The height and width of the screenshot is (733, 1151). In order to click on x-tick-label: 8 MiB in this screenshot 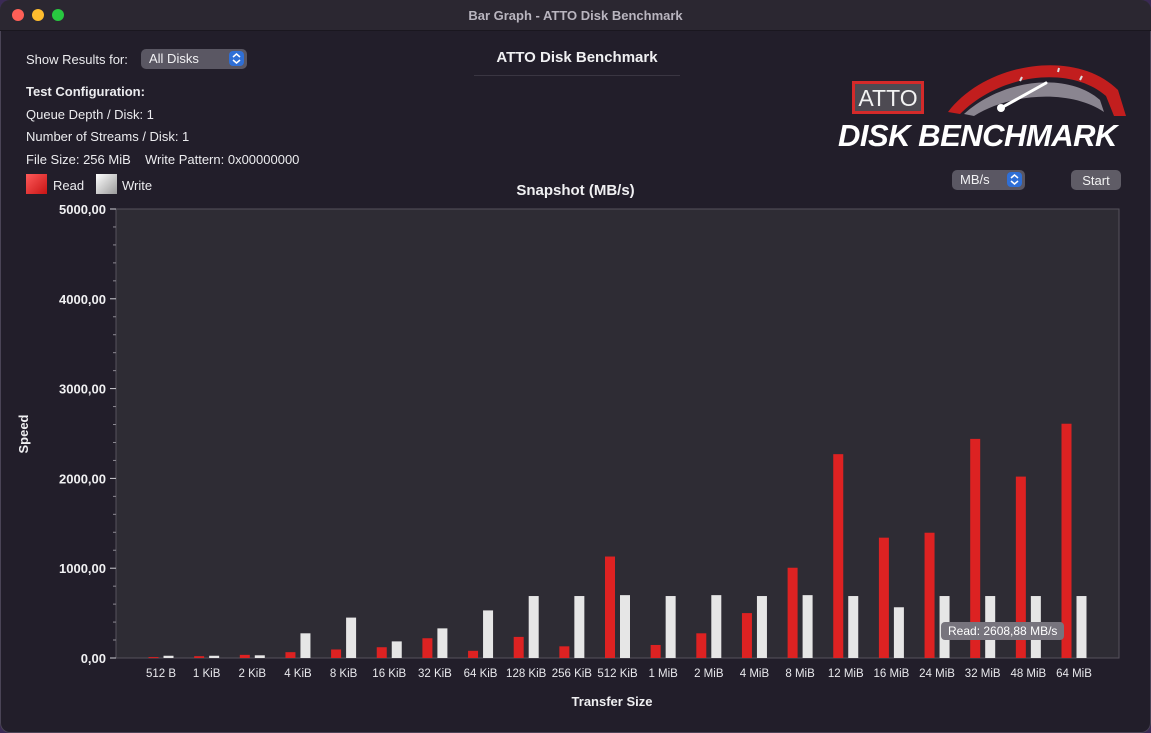, I will do `click(800, 674)`.